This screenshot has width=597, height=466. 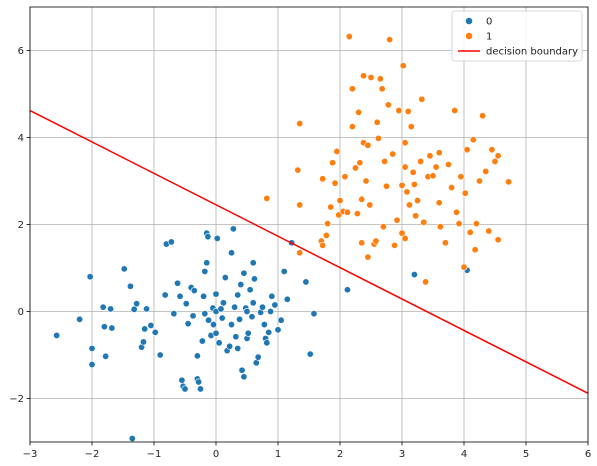 What do you see at coordinates (21, 312) in the screenshot?
I see `y-tick-label: 0` at bounding box center [21, 312].